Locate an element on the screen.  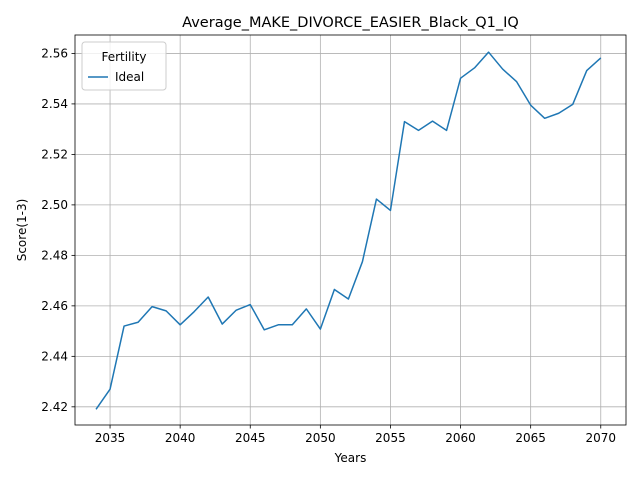
legend-box is located at coordinates (124, 66).